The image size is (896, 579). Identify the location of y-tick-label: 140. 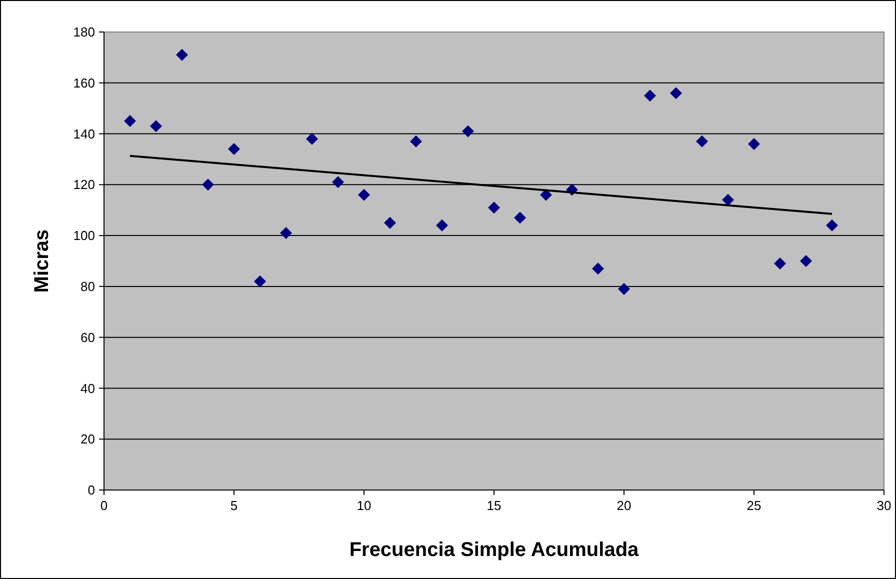
(84, 134).